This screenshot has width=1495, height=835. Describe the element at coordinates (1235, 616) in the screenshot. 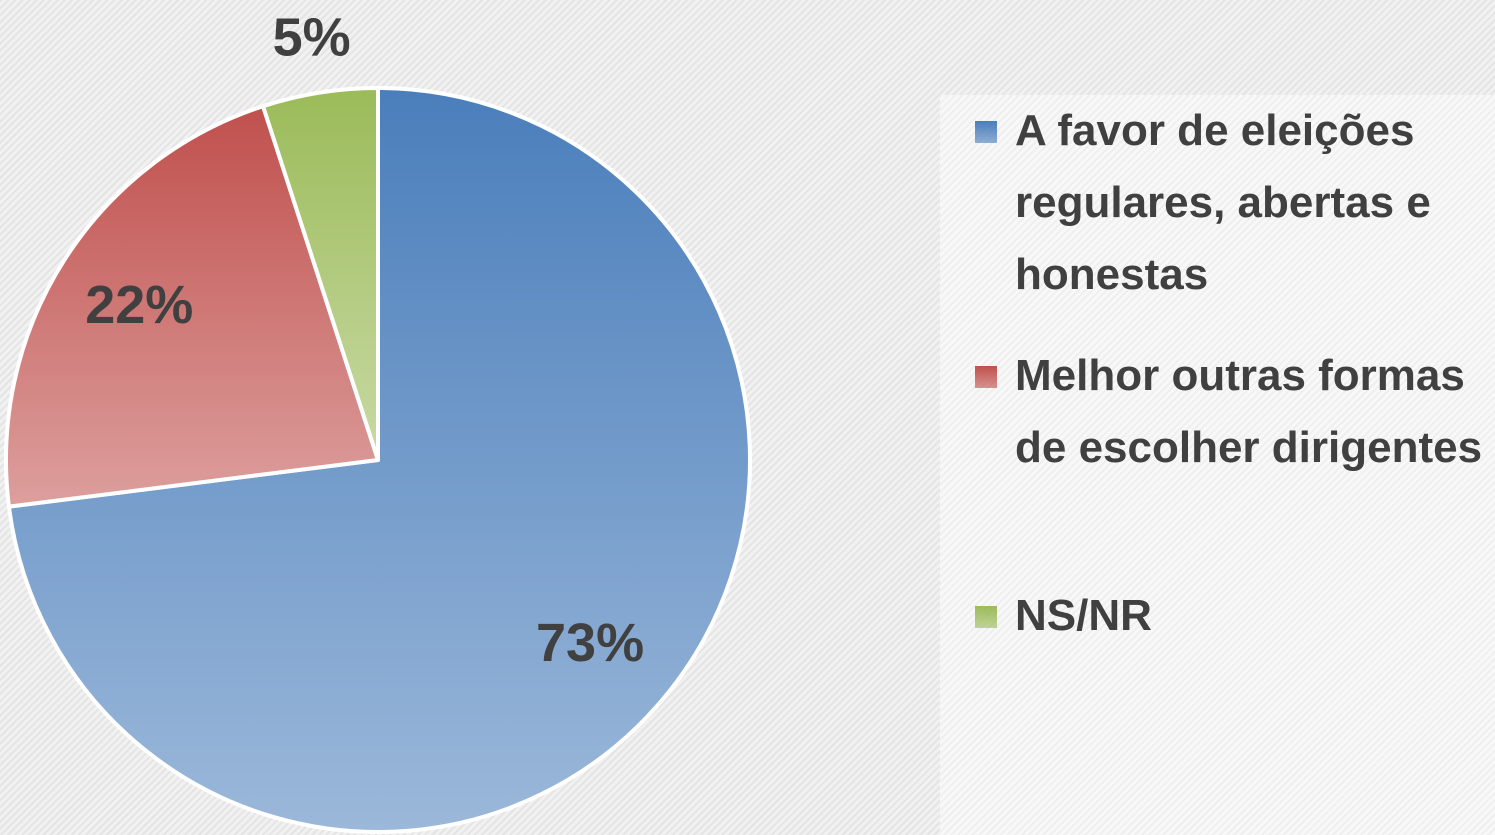

I see `legend-item: NS/NR` at that location.